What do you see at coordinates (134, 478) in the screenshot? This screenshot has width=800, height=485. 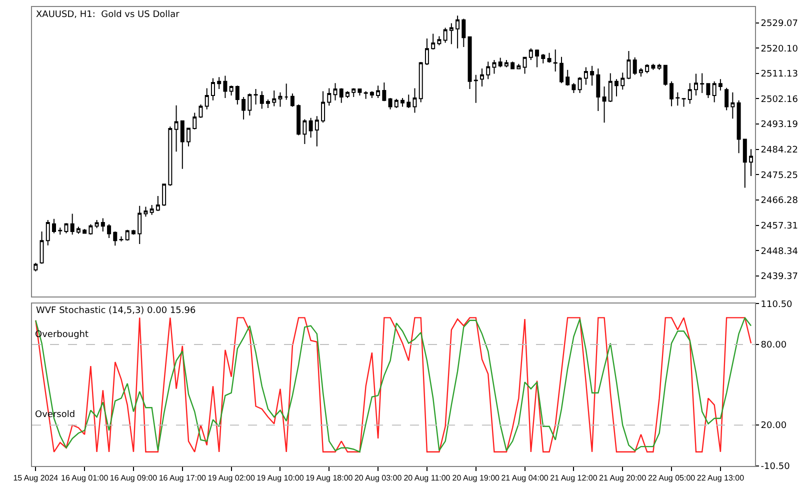 I see `x-tick-label: 16 Aug 09:00` at bounding box center [134, 478].